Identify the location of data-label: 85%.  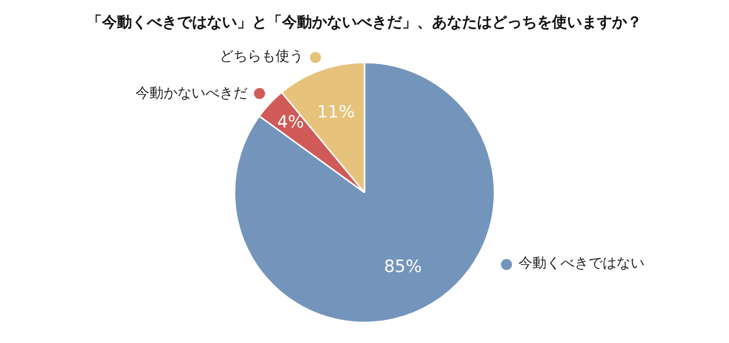
(403, 267).